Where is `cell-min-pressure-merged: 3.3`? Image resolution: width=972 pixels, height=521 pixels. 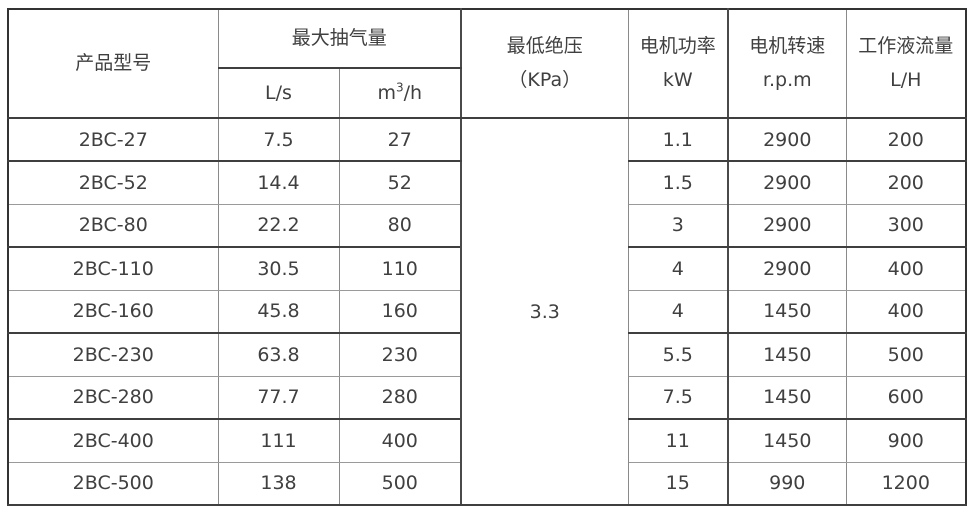
cell-min-pressure-merged: 3.3 is located at coordinates (544, 311).